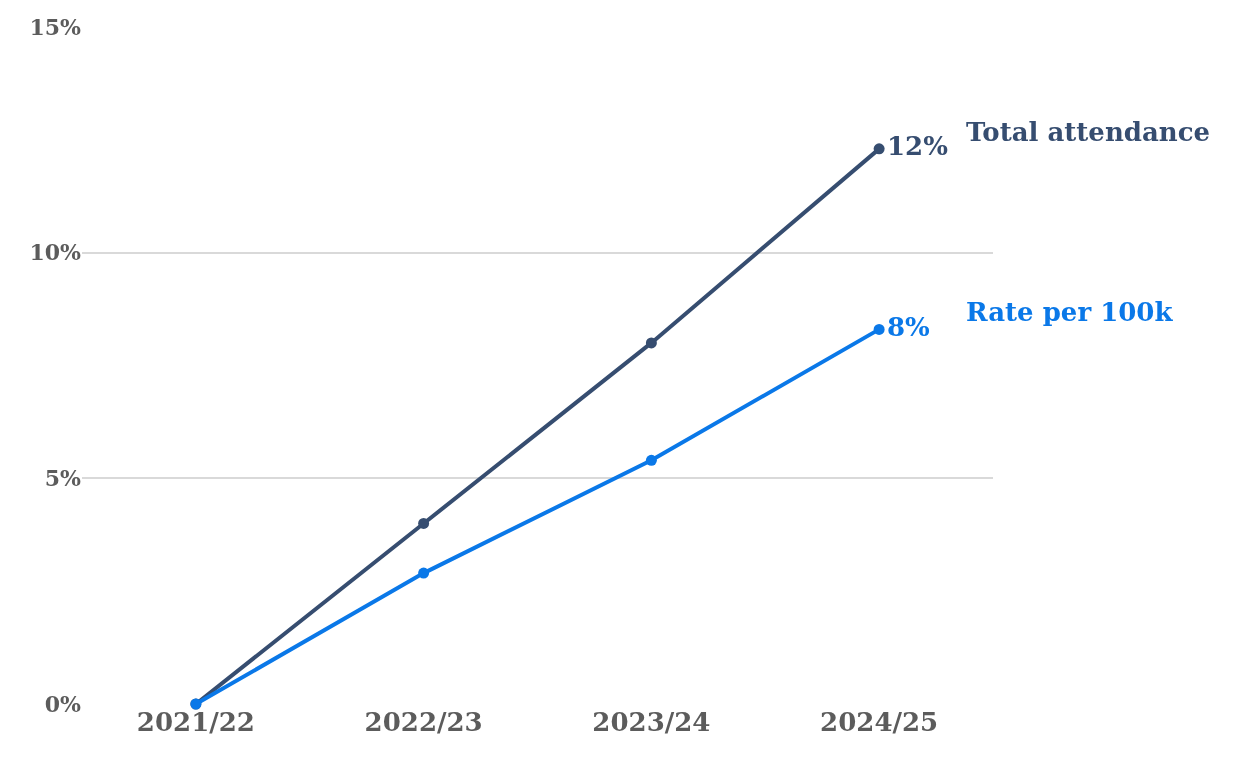 The width and height of the screenshot is (1244, 765). I want to click on x-tick-label: 2021/22, so click(195, 722).